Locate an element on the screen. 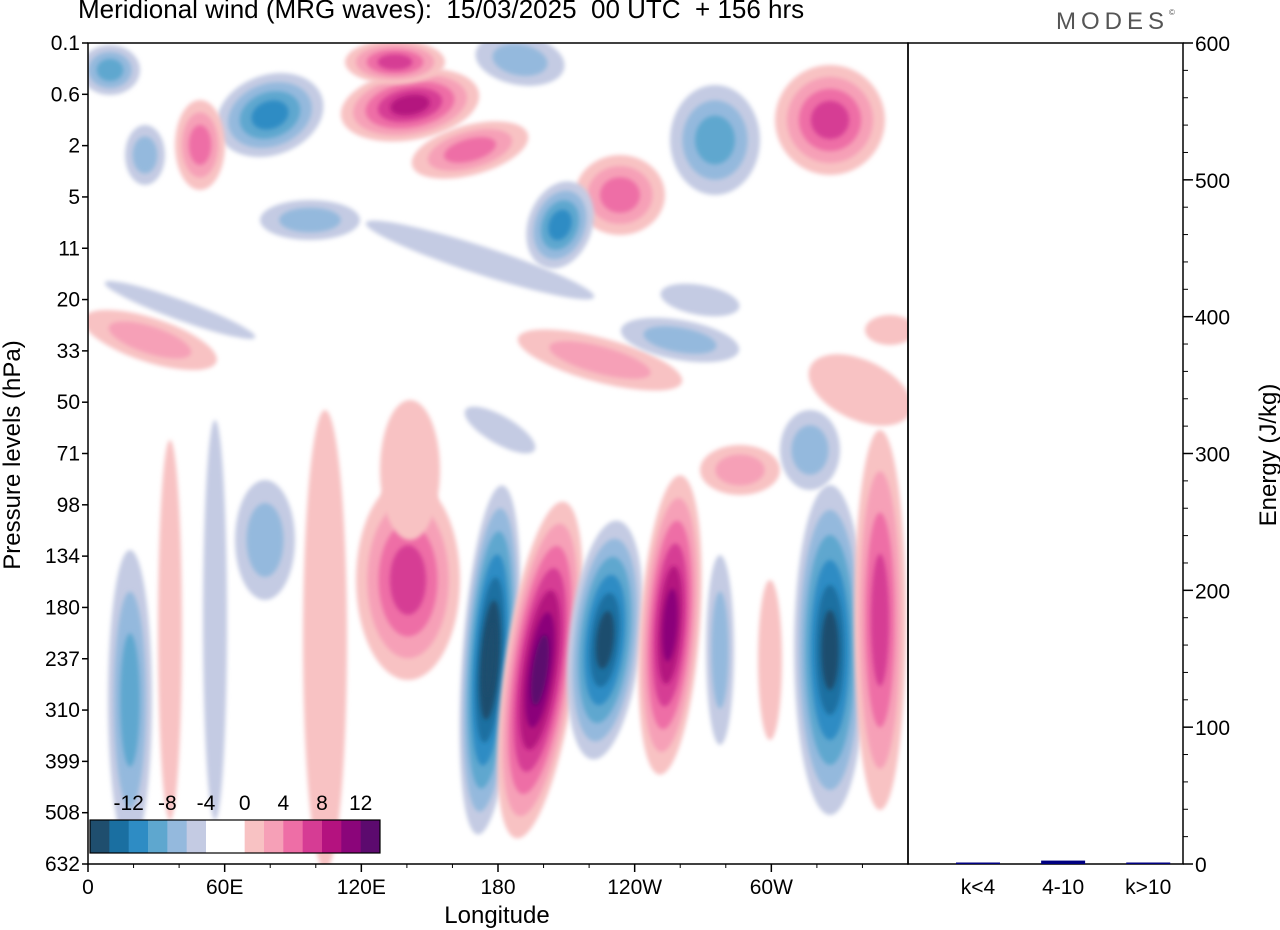 Image resolution: width=1280 pixels, height=930 pixels. energy-category-label: k>10 is located at coordinates (1148, 887).